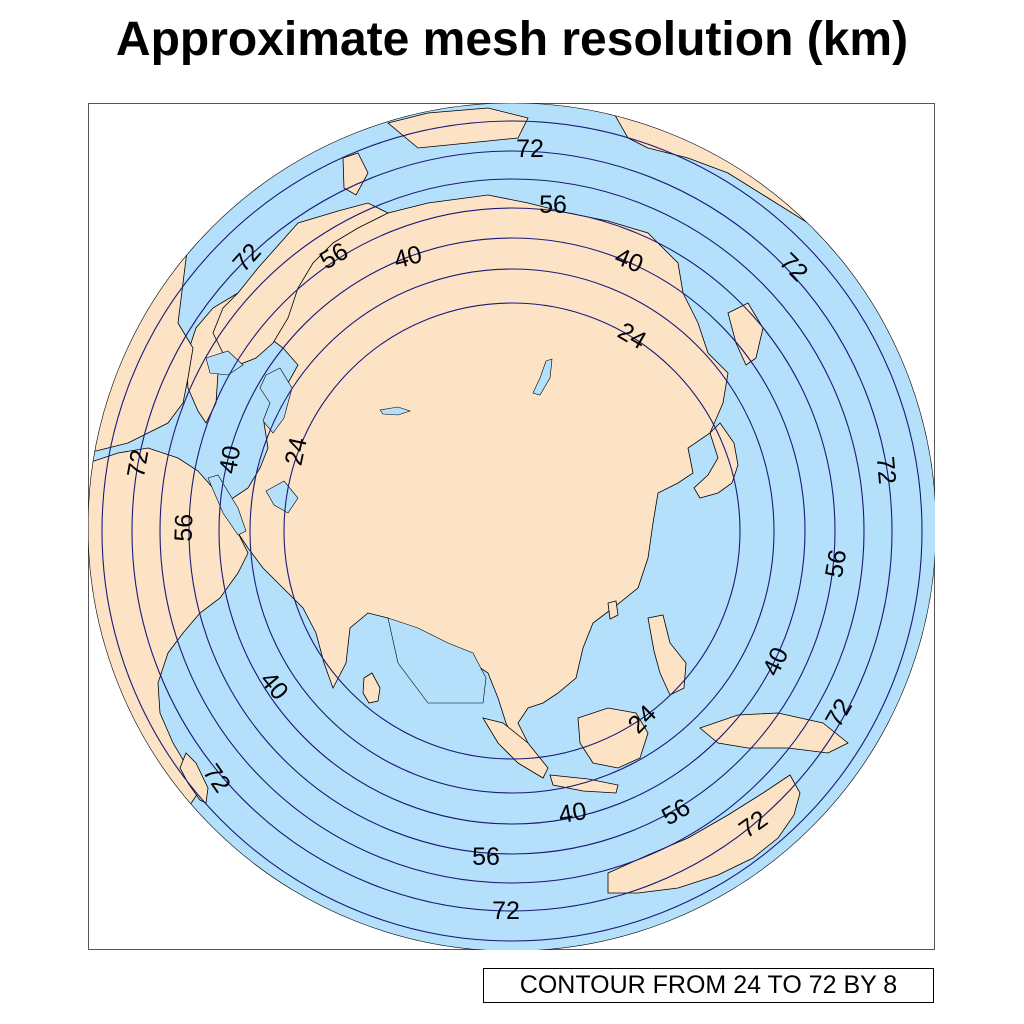 The width and height of the screenshot is (1024, 1024). What do you see at coordinates (716, 460) in the screenshot?
I see `land-japan` at bounding box center [716, 460].